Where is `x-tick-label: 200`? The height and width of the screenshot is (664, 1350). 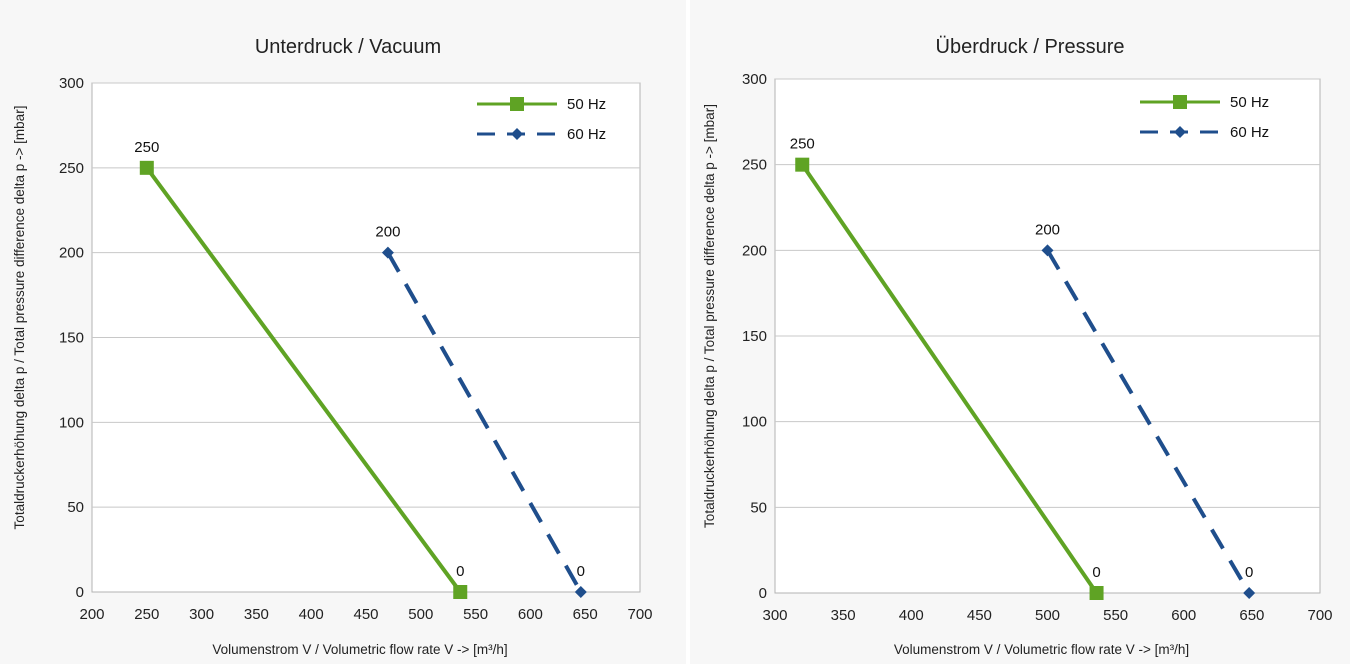 x-tick-label: 200 is located at coordinates (91, 614).